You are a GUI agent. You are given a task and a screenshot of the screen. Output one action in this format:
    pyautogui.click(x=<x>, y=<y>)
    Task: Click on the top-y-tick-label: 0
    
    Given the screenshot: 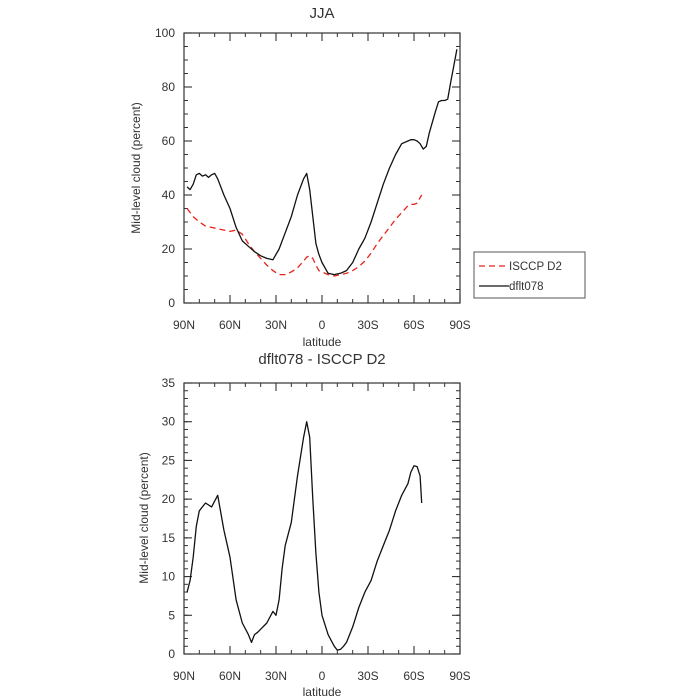 What is the action you would take?
    pyautogui.click(x=171, y=303)
    